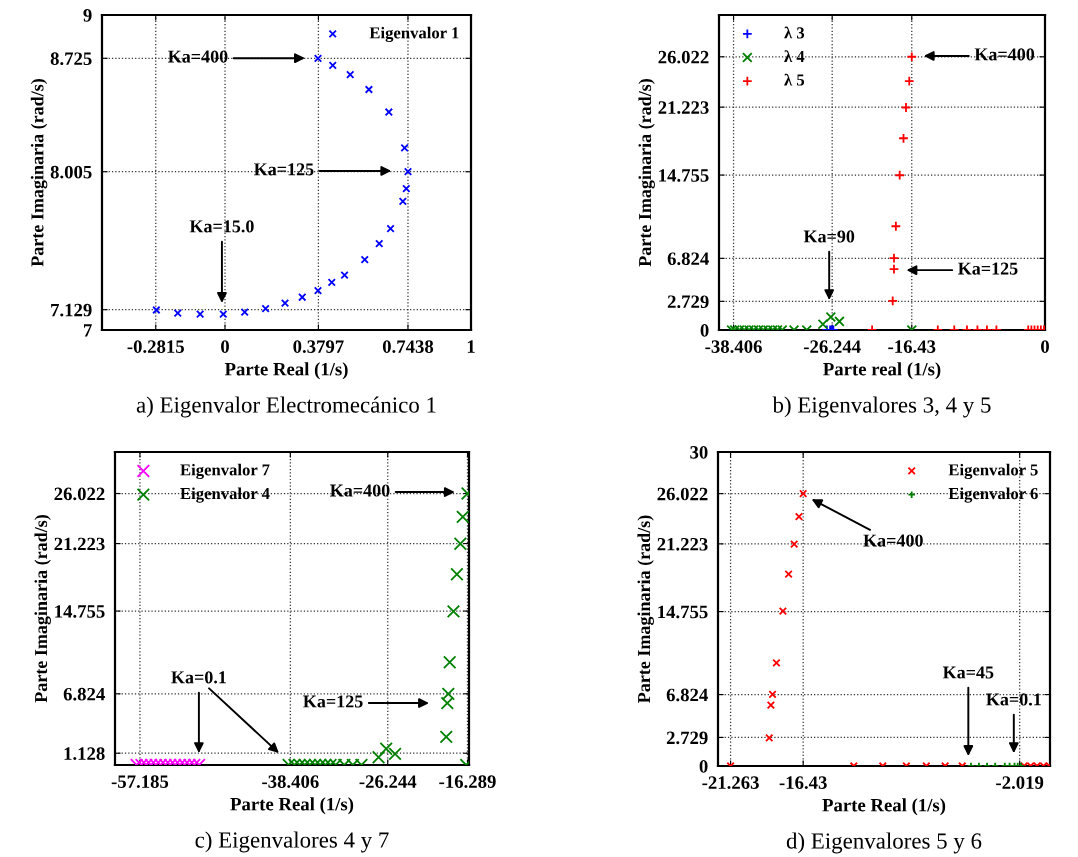 This screenshot has width=1078, height=857. Describe the element at coordinates (318, 346) in the screenshot. I see `x-tick-label: 0.3797` at that location.